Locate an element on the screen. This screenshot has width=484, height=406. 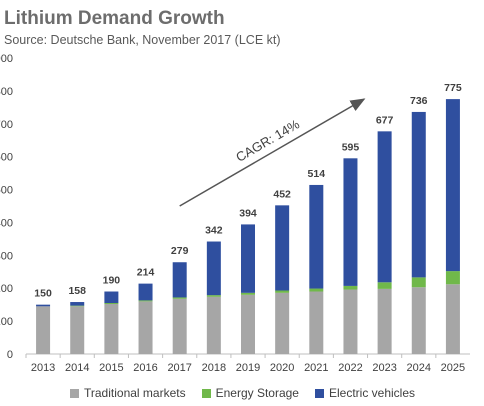
bar-electric-vehicles-2022 is located at coordinates (350, 222).